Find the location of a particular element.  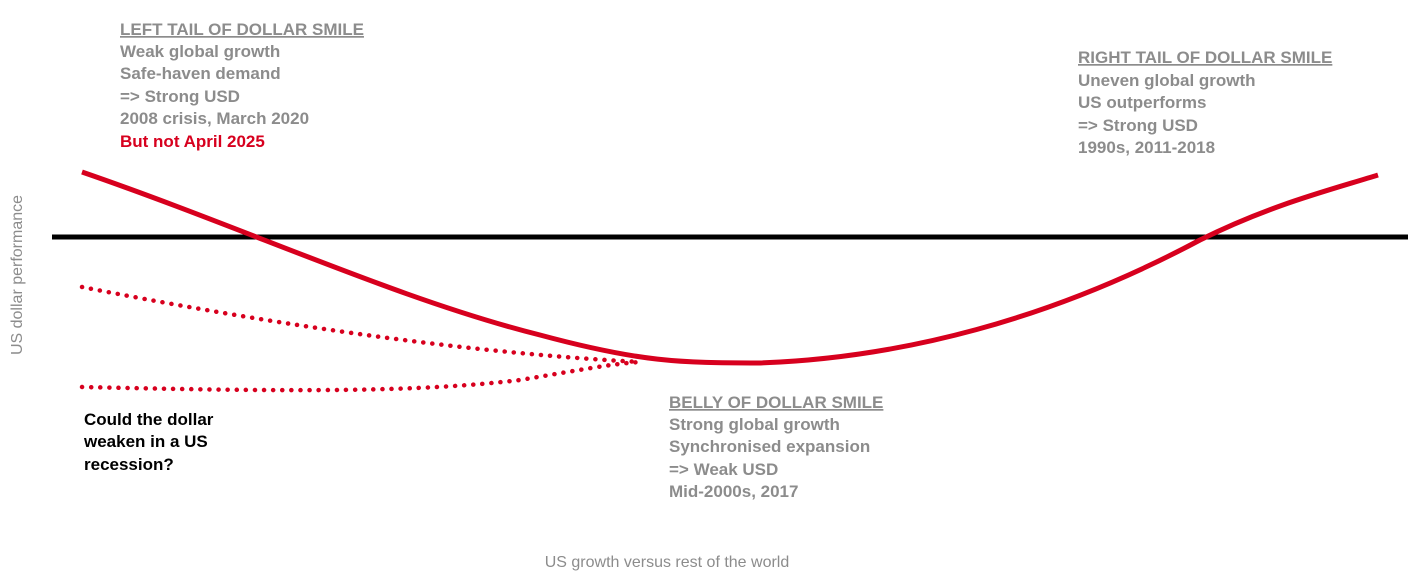

heading: BELLY OF DOLLAR SMILE is located at coordinates (776, 402).